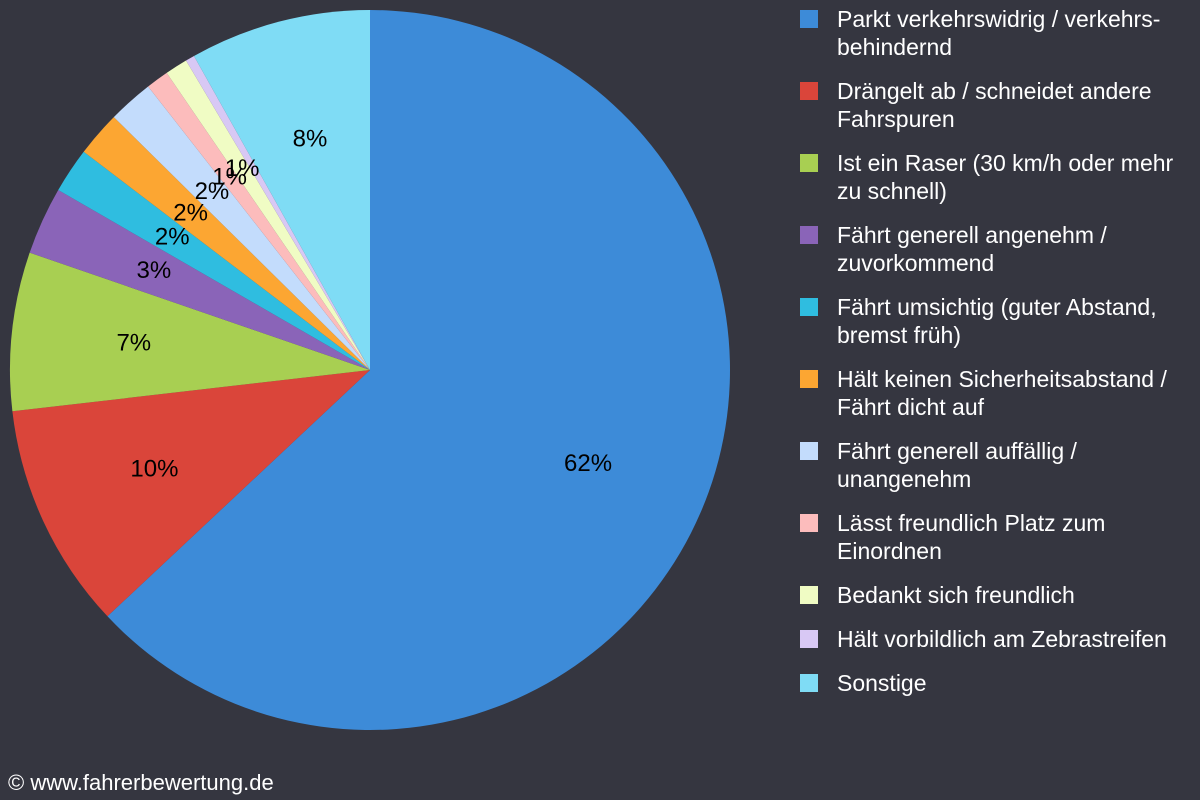  I want to click on legend-label: Fährt generell angenehm / zuvorkommend, so click(972, 249).